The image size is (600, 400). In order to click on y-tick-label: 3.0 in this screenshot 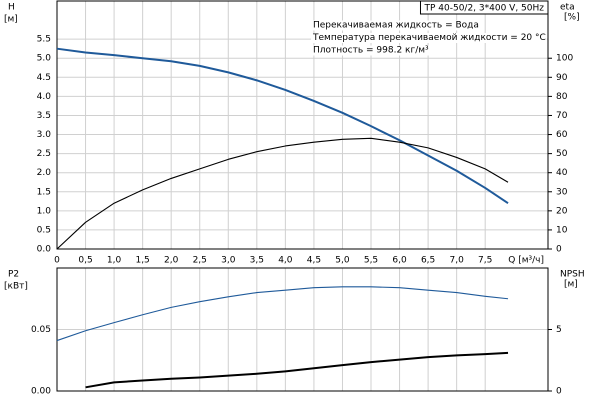, I will do `click(44, 135)`.